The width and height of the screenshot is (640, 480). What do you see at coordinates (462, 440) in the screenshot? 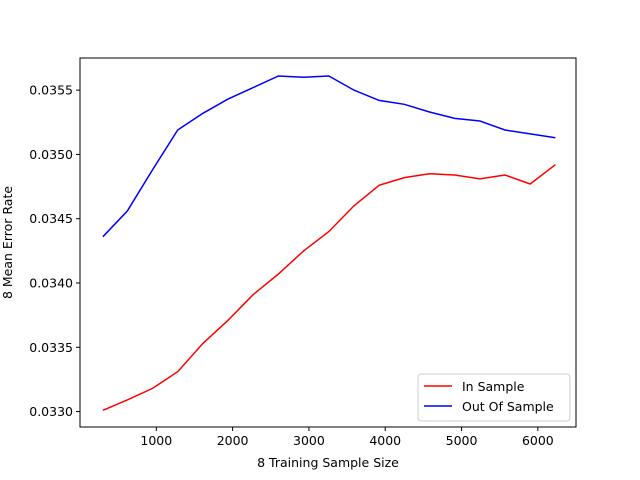
I see `x-tick-label: 5000` at bounding box center [462, 440].